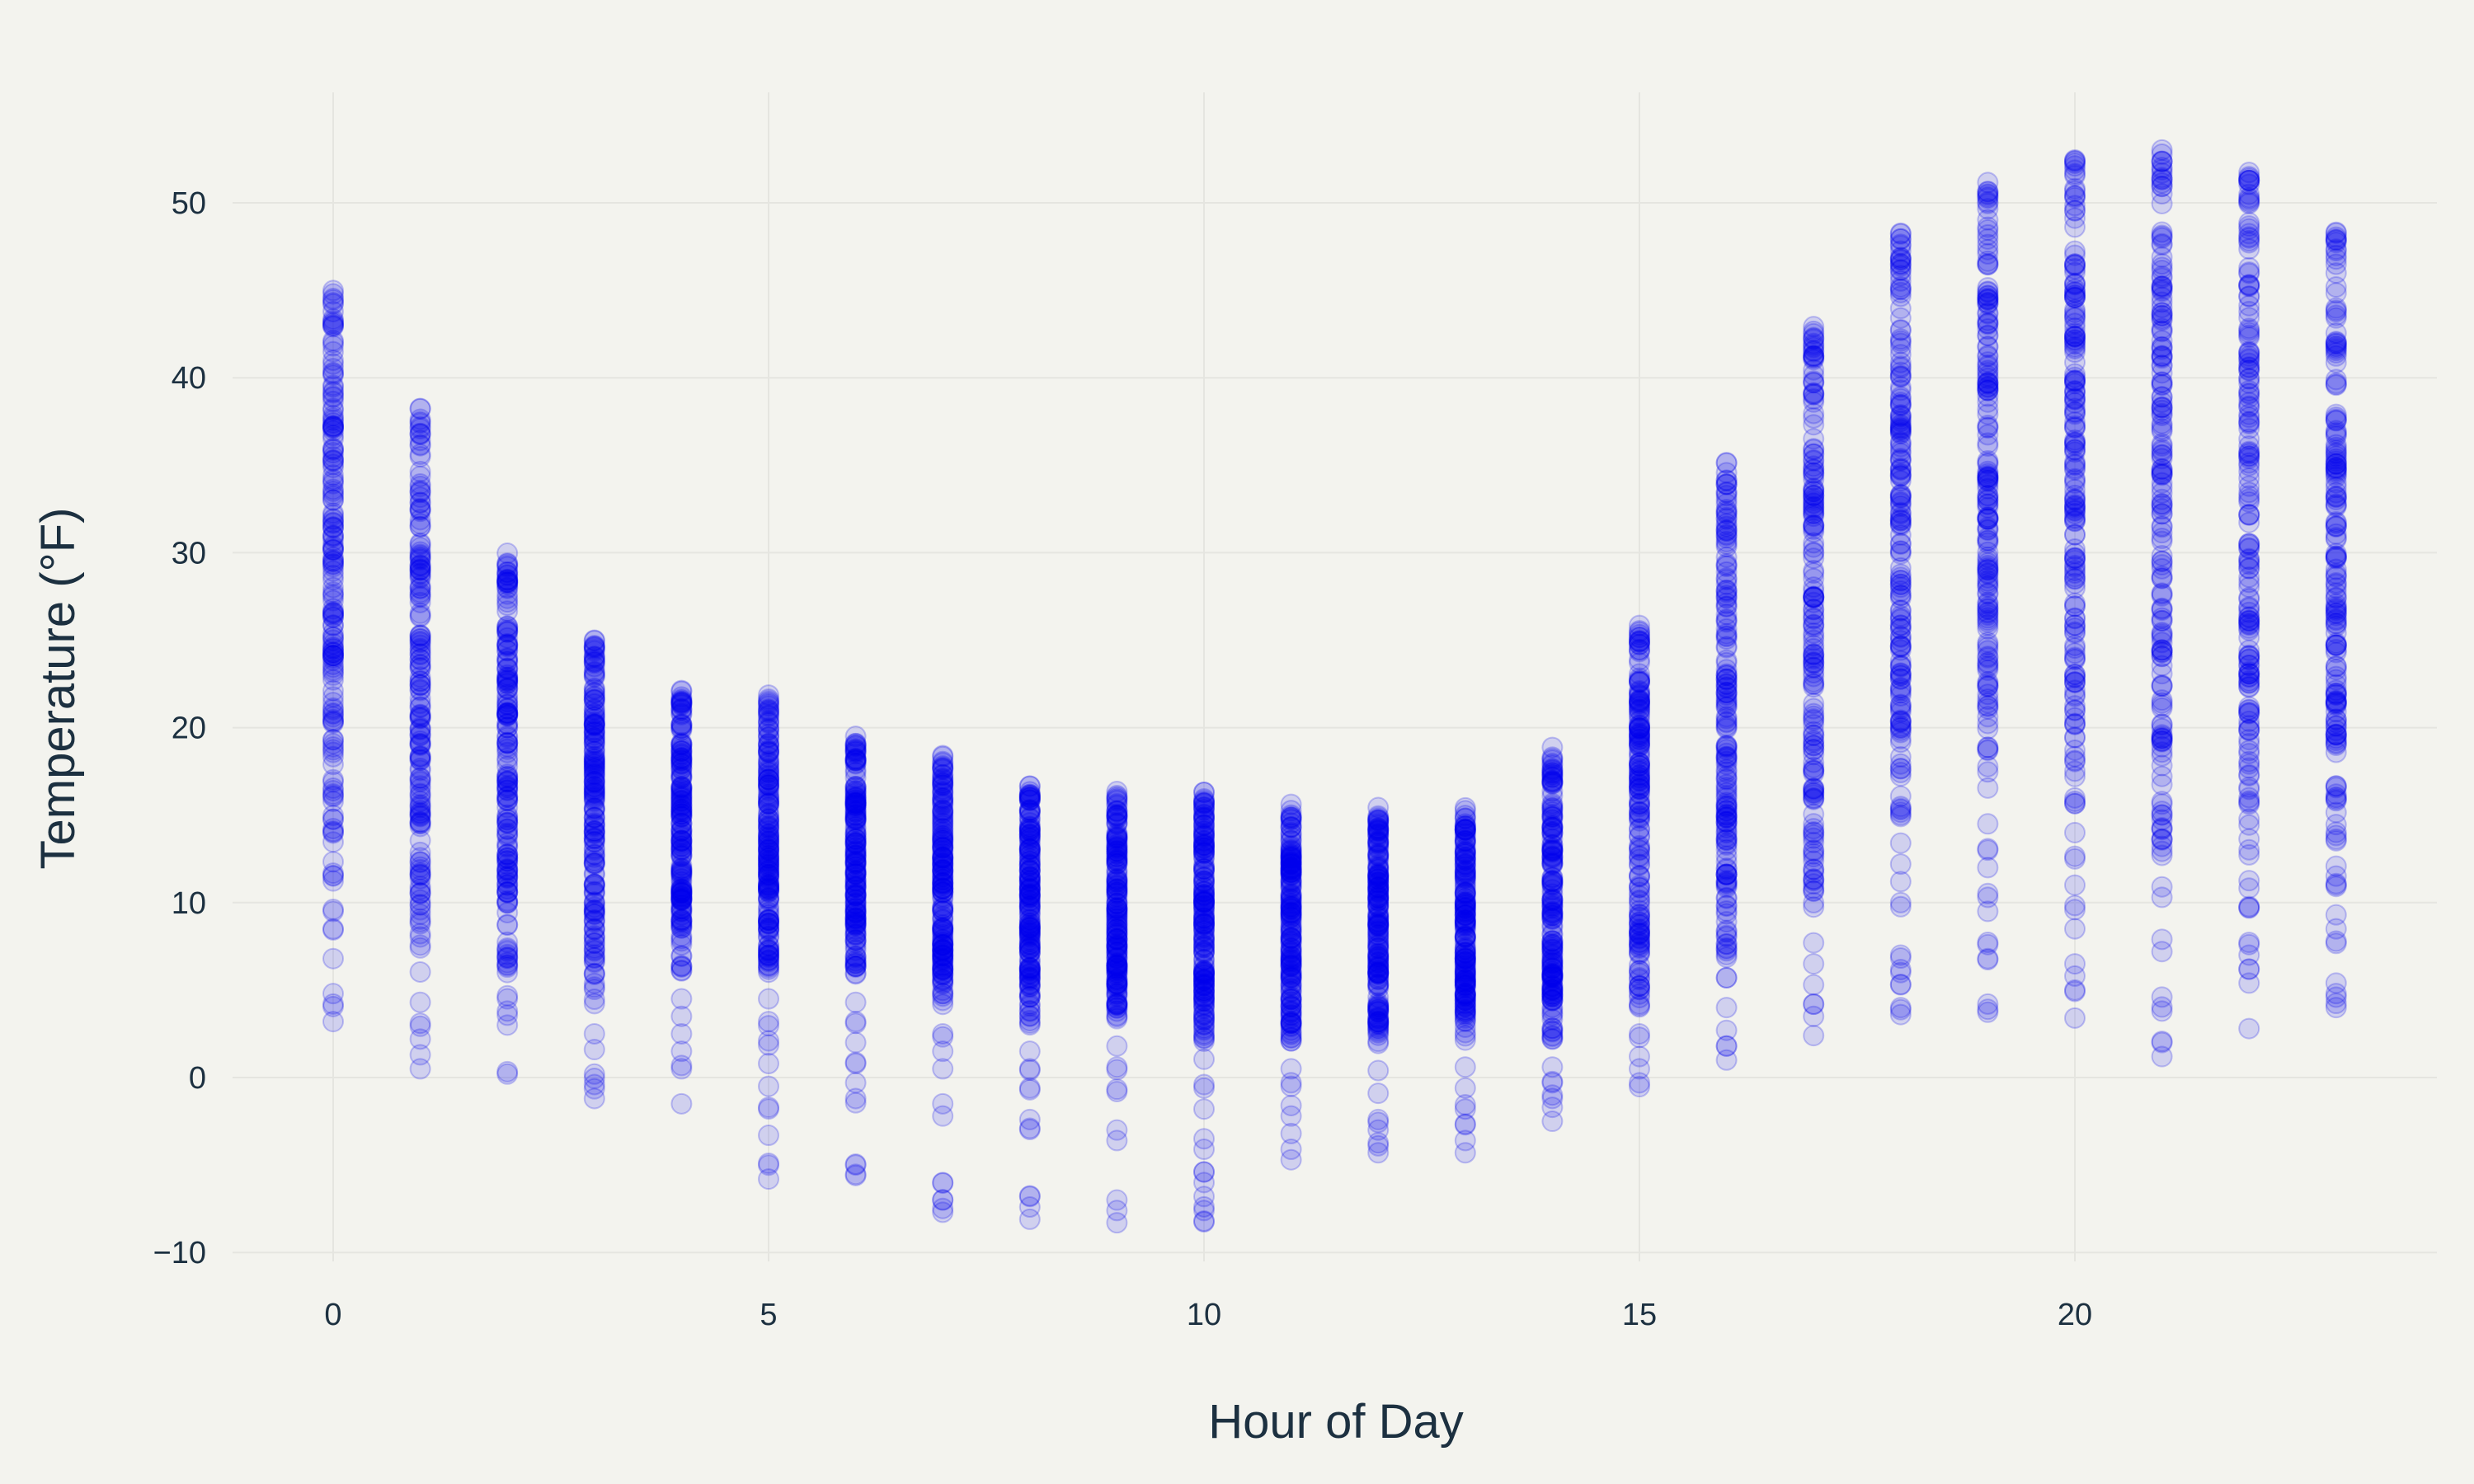 This screenshot has height=1484, width=2474. I want to click on y-tick-label: −10, so click(179, 1253).